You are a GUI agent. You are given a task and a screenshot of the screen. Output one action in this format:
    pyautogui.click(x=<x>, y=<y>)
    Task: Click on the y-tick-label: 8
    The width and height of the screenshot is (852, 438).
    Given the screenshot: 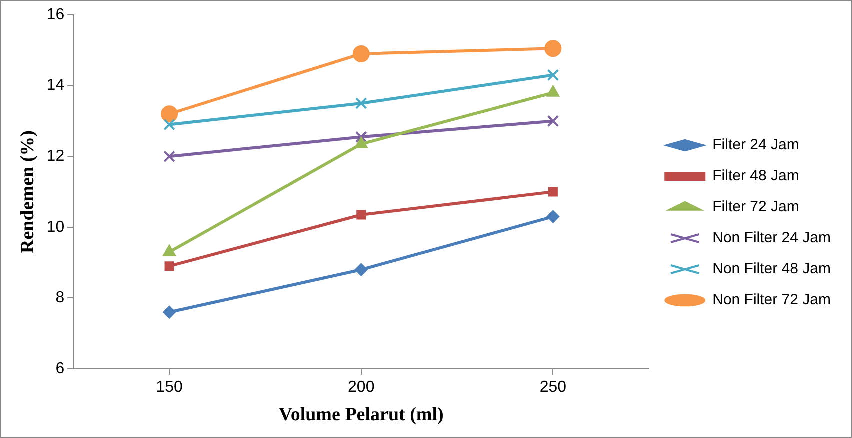 What is the action you would take?
    pyautogui.click(x=60, y=298)
    